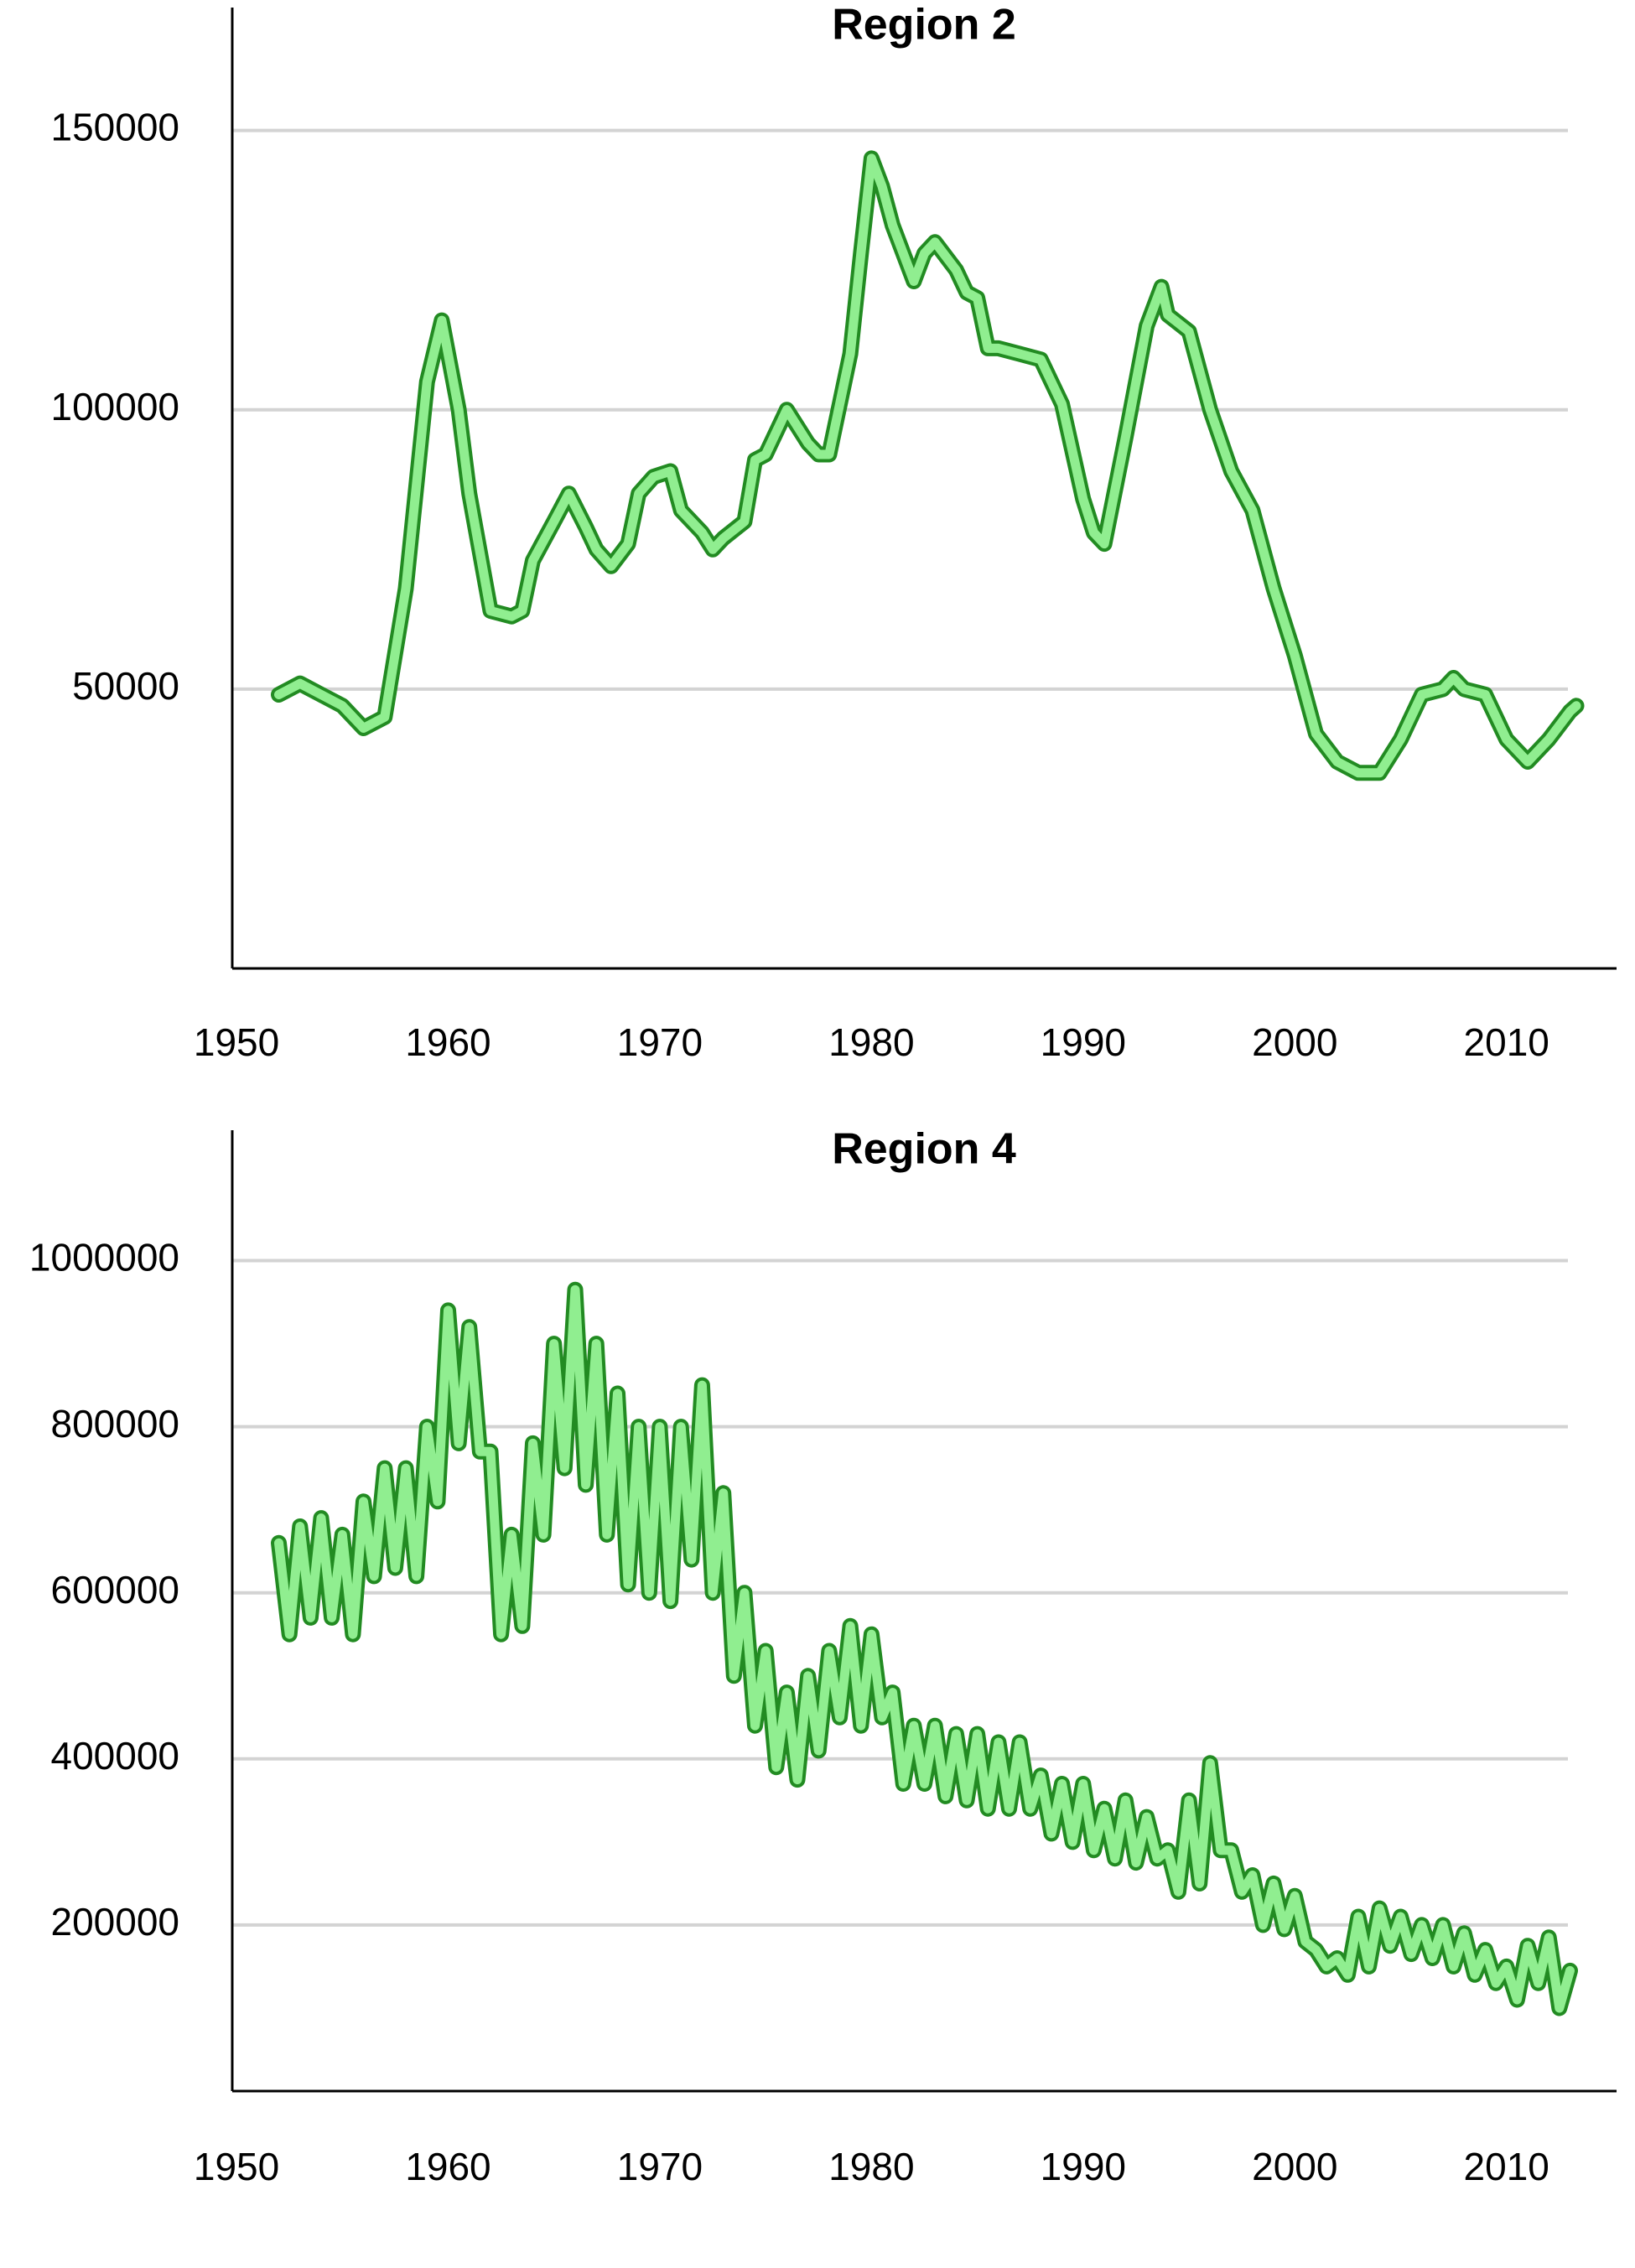  What do you see at coordinates (115, 406) in the screenshot?
I see `y-tick-label: 100000` at bounding box center [115, 406].